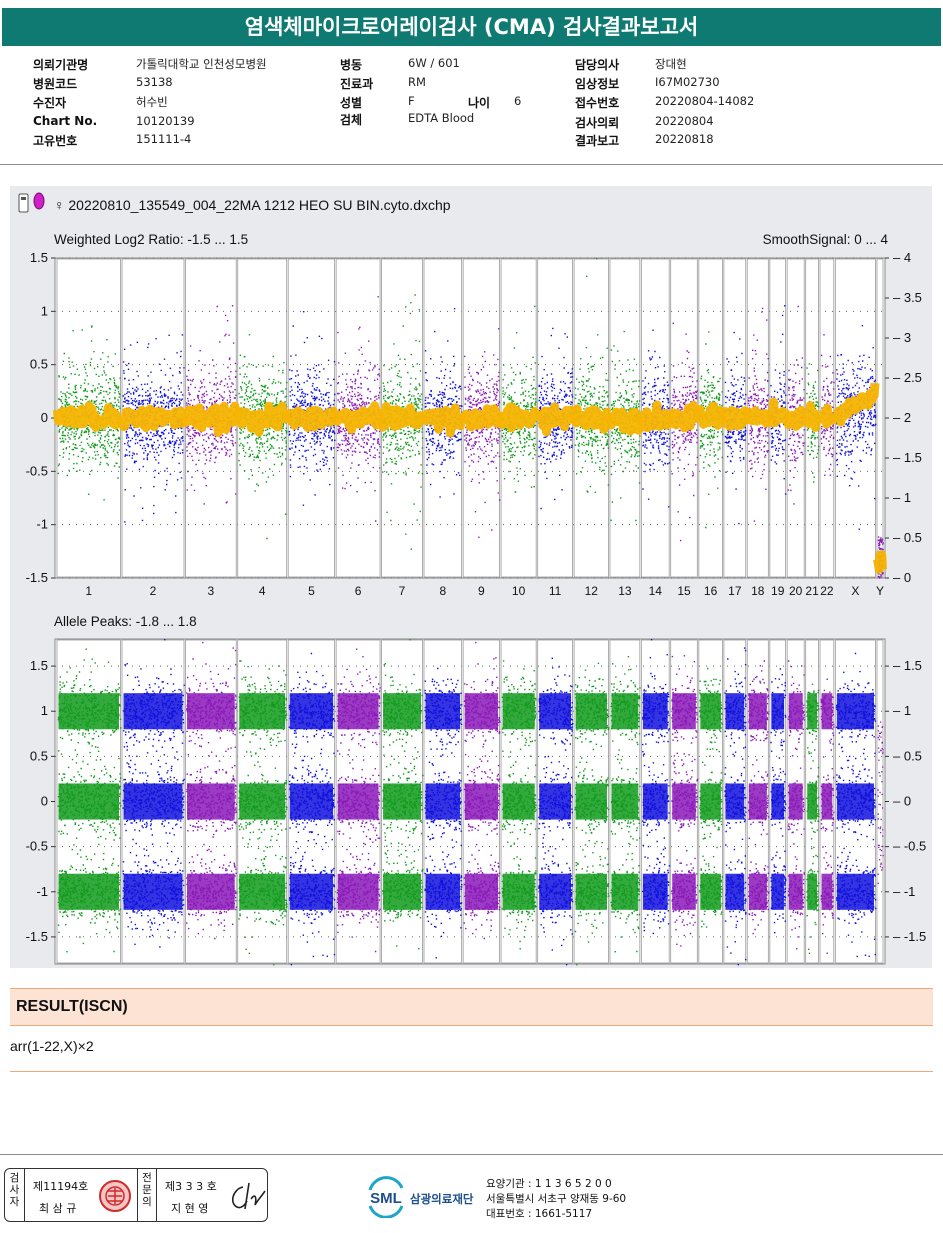 This screenshot has width=943, height=1233. Describe the element at coordinates (778, 591) in the screenshot. I see `chromosome-label-19: 19` at that location.